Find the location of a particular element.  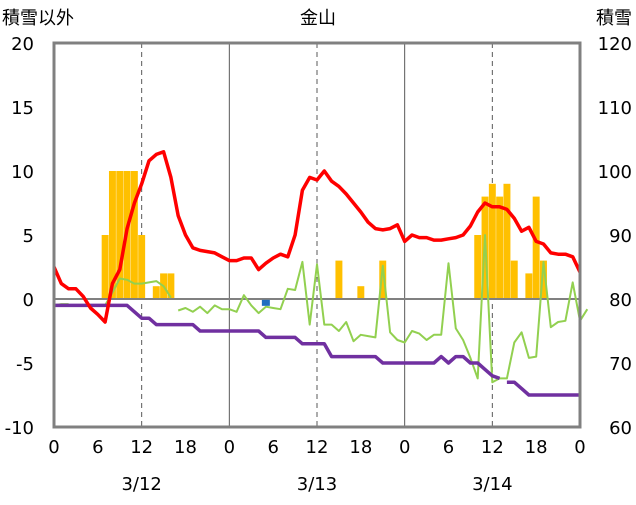

right-y-tick-label: 120 is located at coordinates (615, 44).